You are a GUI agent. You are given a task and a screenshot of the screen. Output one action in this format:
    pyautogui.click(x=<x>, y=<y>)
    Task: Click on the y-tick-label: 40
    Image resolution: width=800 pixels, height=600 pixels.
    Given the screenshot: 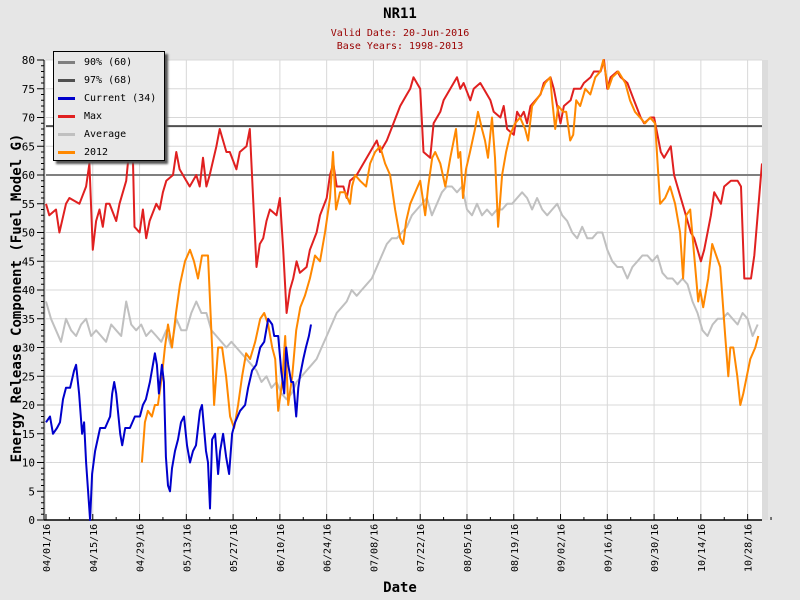 What is the action you would take?
    pyautogui.click(x=28, y=290)
    